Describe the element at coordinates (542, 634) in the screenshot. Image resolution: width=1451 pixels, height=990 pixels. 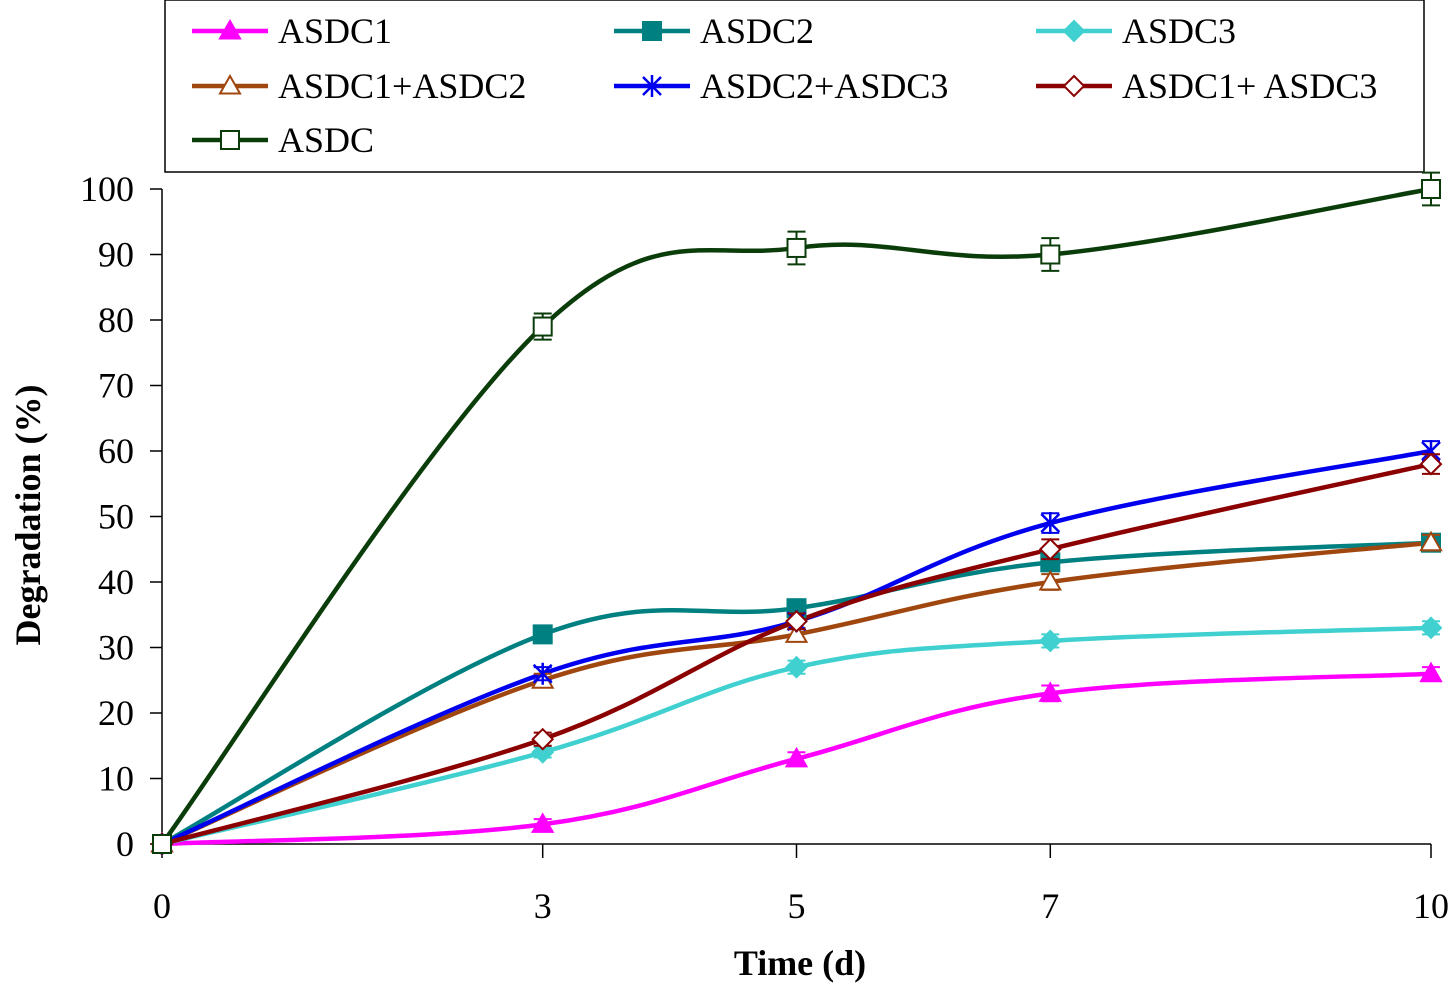
I see `data-point-asdc2` at that location.